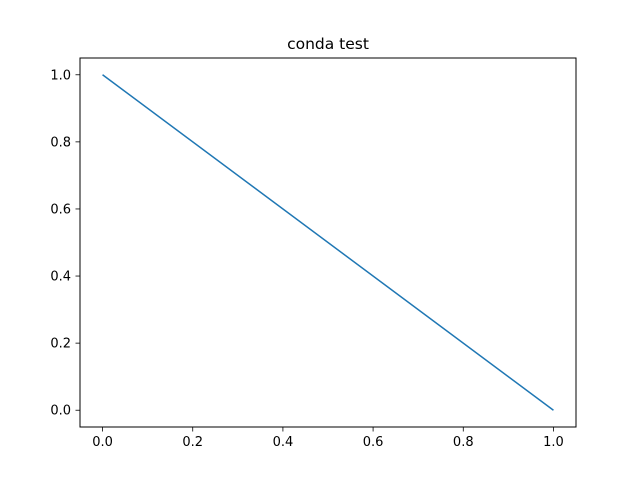 This screenshot has height=480, width=640. Describe the element at coordinates (60, 411) in the screenshot. I see `y-tick-label: 0.0` at that location.